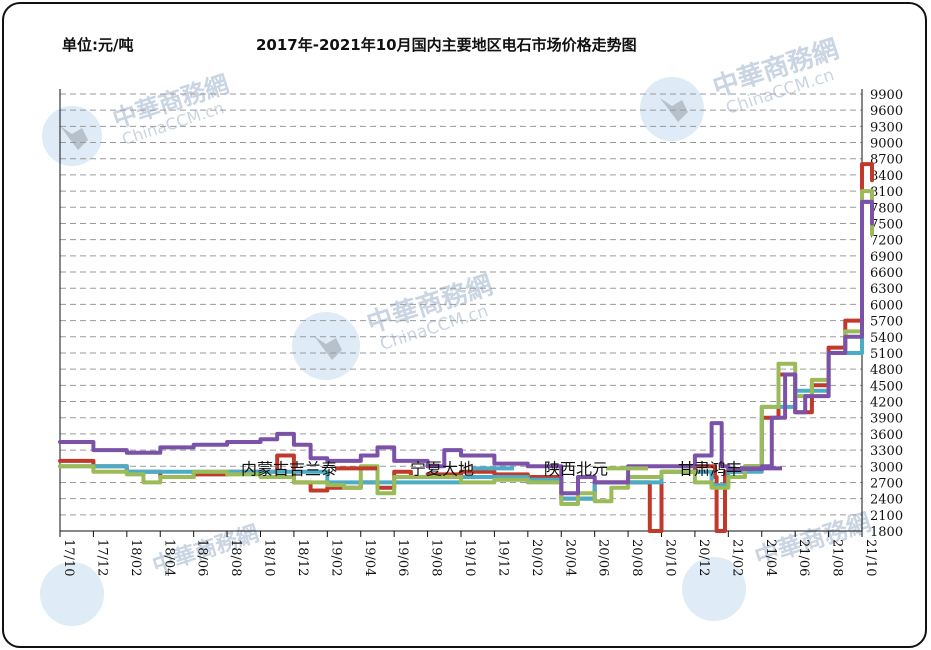  Describe the element at coordinates (886, 224) in the screenshot. I see `y-tick-label: 7500` at that location.